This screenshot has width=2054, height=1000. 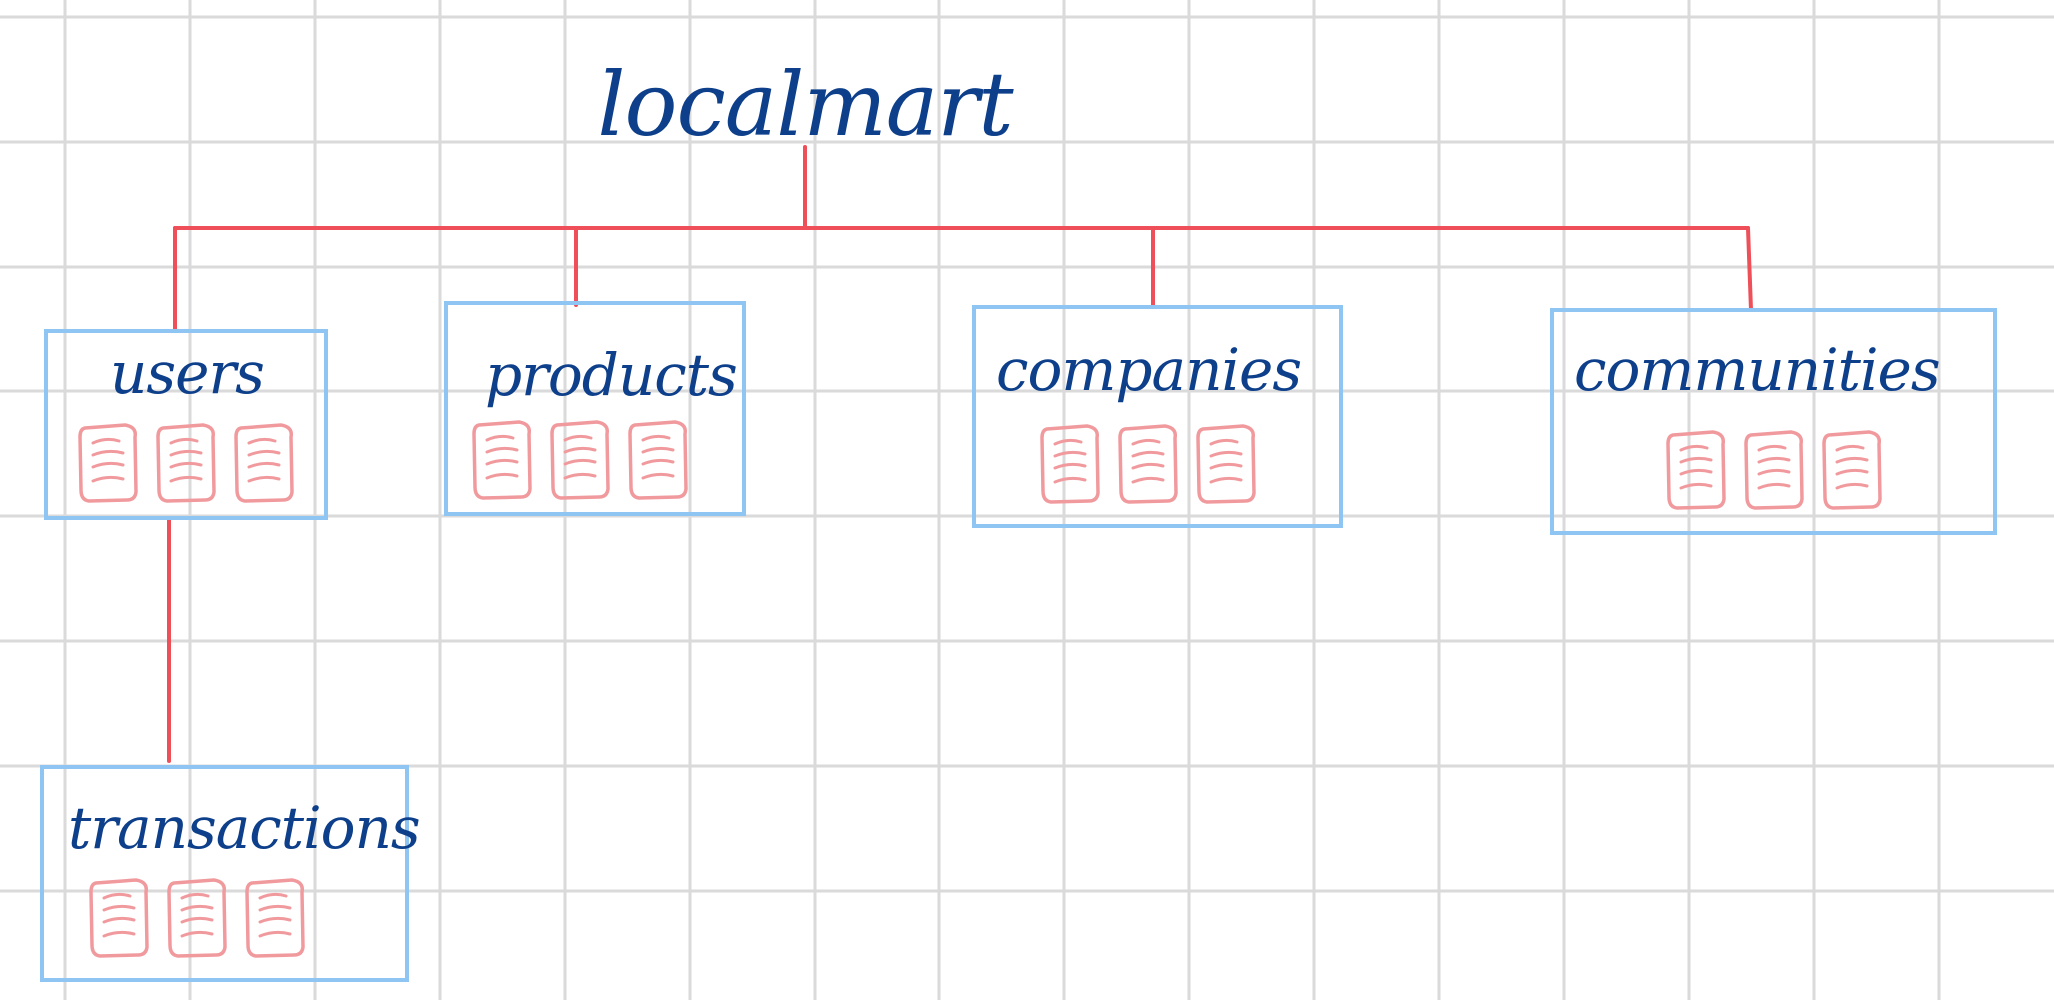 I want to click on node-label: products, so click(x=611, y=375).